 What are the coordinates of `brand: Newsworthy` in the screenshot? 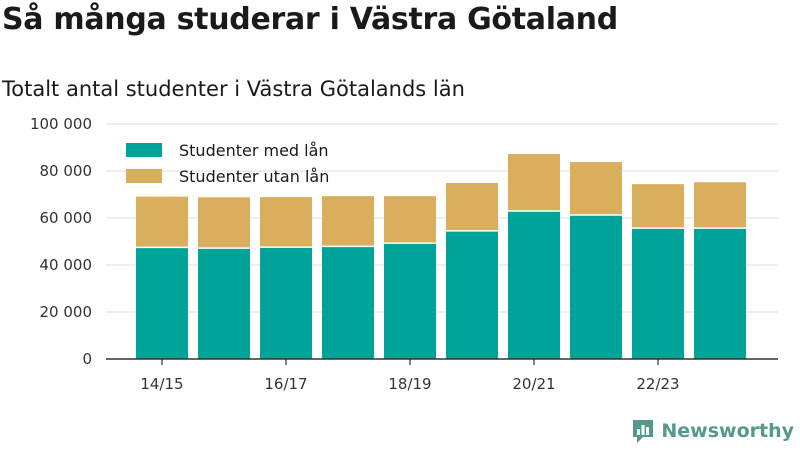 It's located at (712, 431).